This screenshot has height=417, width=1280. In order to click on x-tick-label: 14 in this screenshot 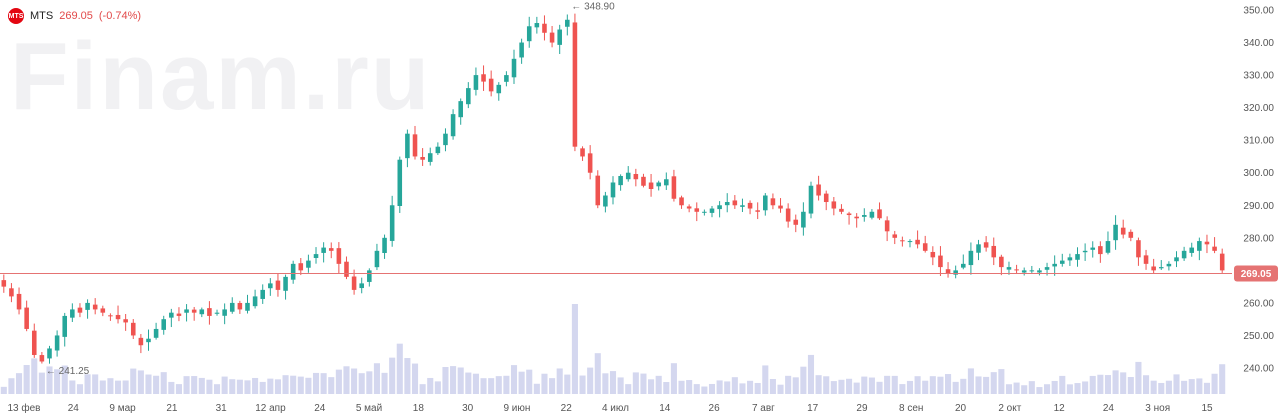, I will do `click(665, 408)`.